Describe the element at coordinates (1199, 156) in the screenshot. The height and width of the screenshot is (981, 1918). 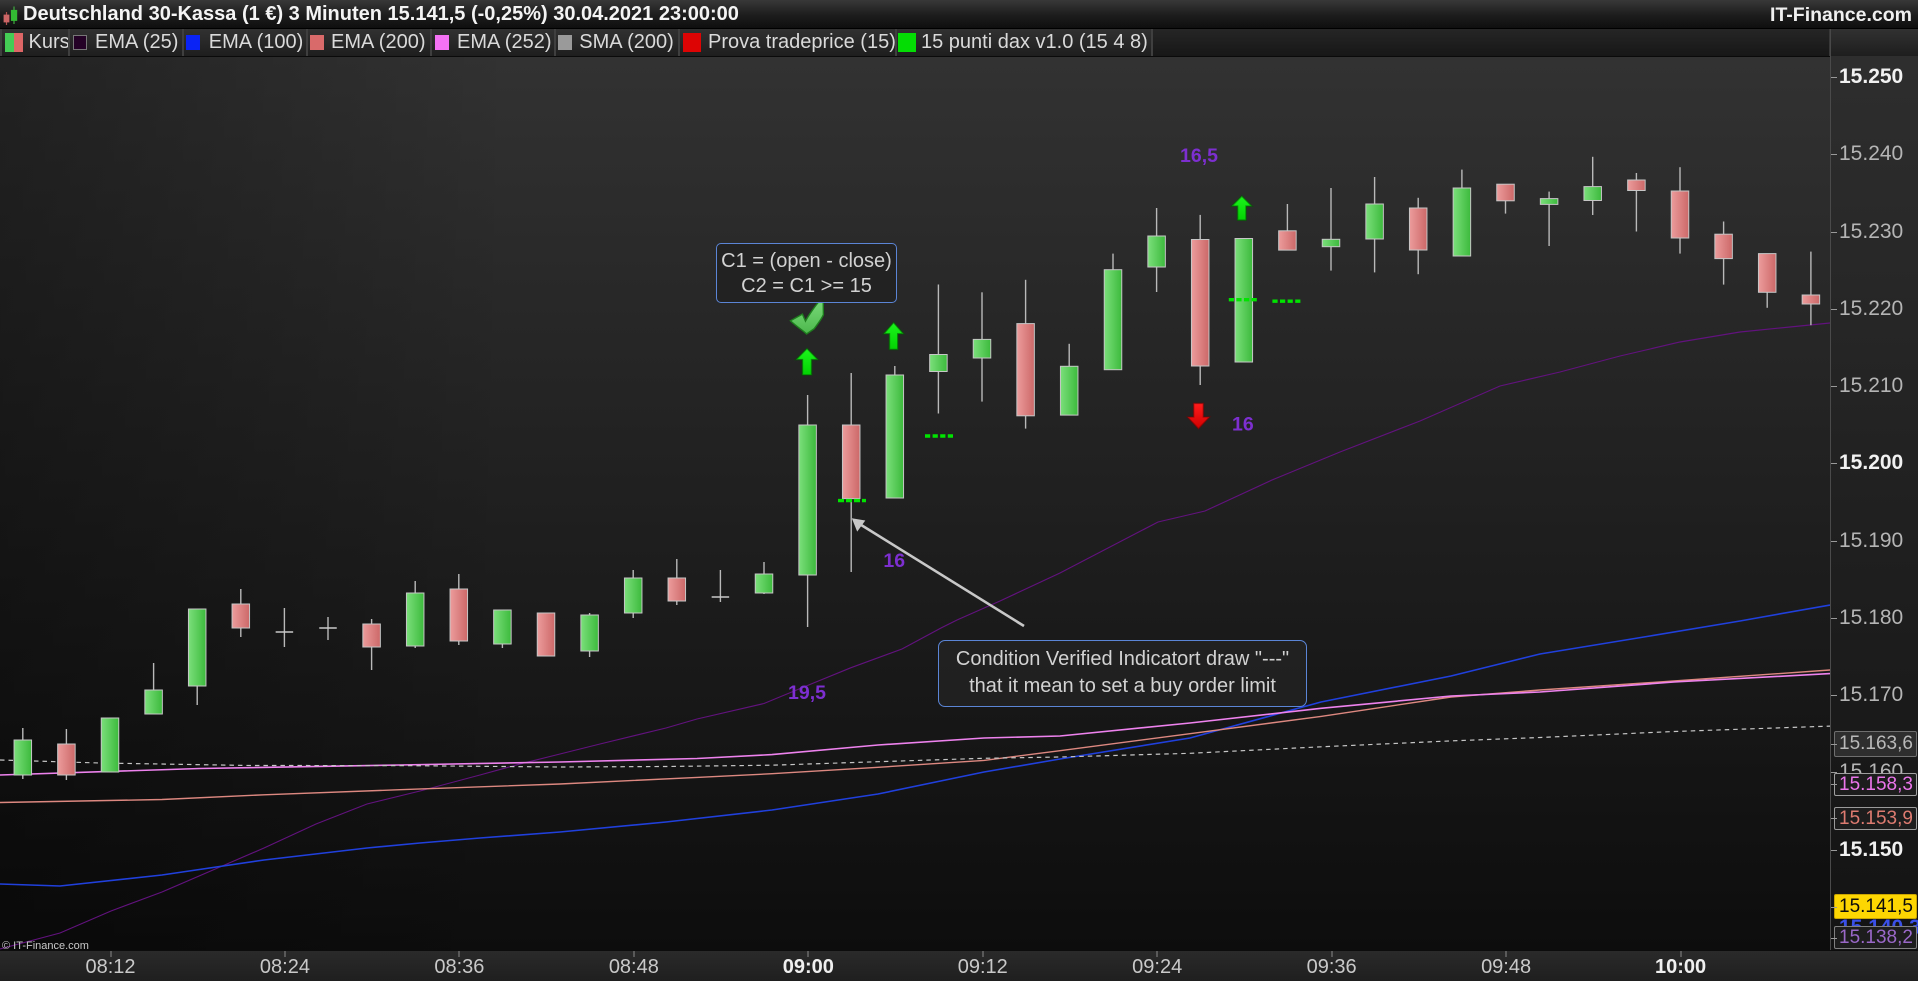
I see `svg-text: 16,5` at that location.